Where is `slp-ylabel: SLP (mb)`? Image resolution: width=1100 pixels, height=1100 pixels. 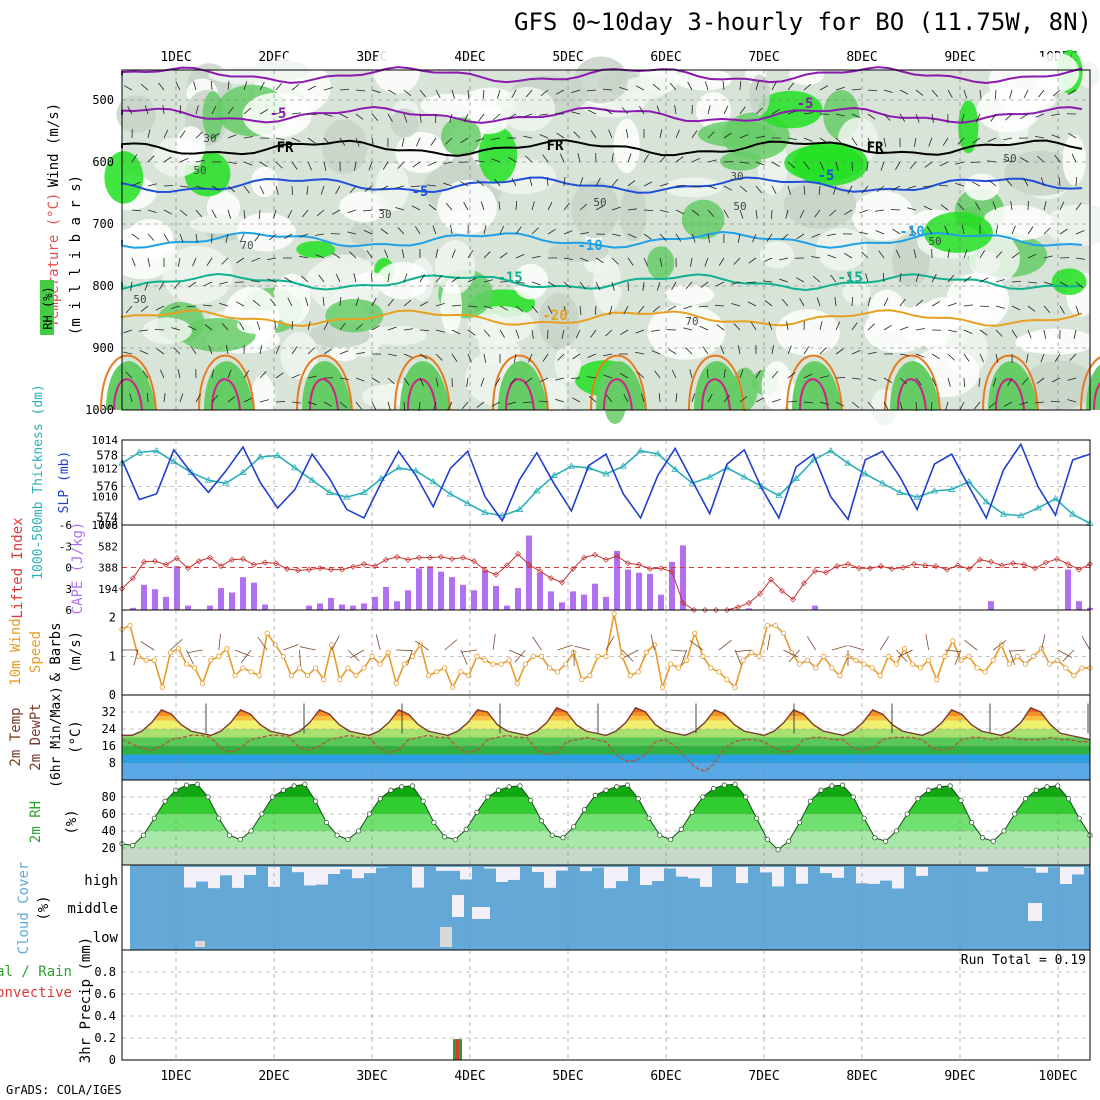 slp-ylabel: SLP (mb) is located at coordinates (64, 482).